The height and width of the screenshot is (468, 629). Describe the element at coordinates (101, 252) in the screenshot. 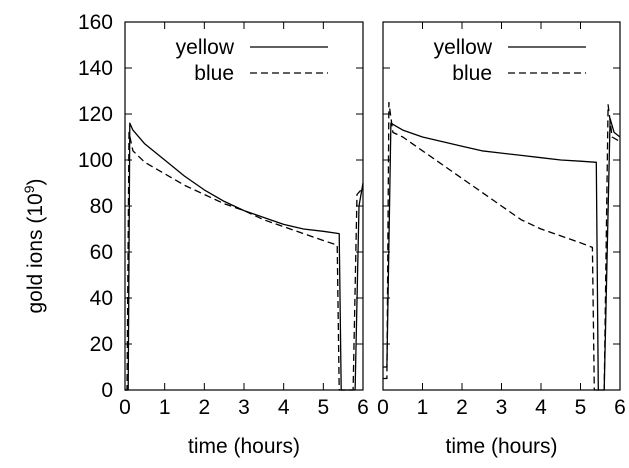

I see `y-tick-label: 60` at that location.